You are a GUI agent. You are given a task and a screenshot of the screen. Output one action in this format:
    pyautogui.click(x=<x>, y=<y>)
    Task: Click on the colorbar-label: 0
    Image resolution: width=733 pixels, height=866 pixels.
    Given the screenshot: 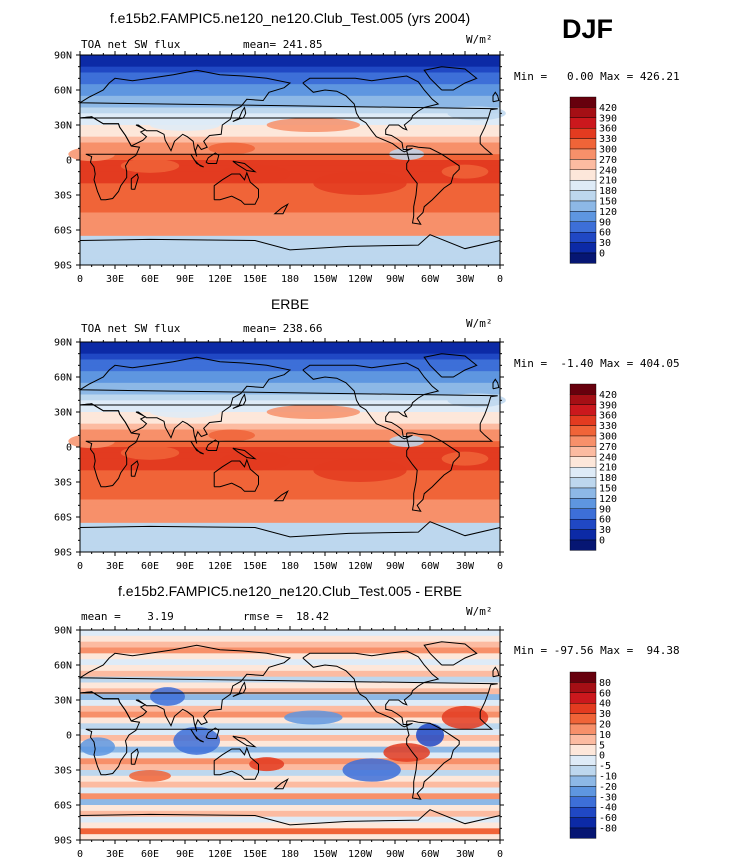 What is the action you would take?
    pyautogui.click(x=602, y=541)
    